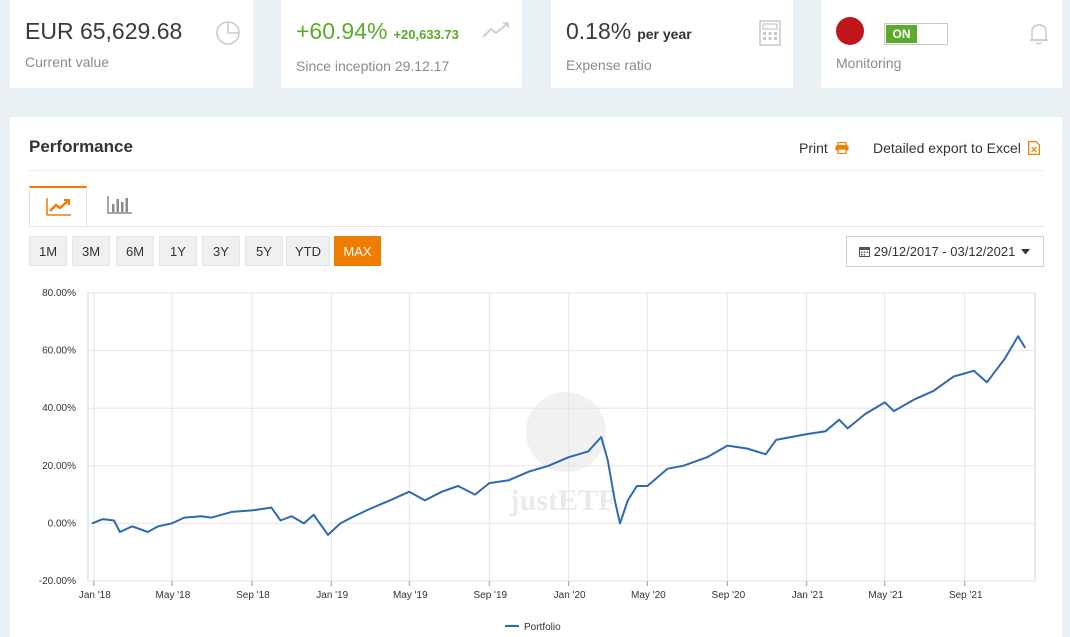 The width and height of the screenshot is (1070, 637). I want to click on card-monitoring: ON Monitoring, so click(941, 44).